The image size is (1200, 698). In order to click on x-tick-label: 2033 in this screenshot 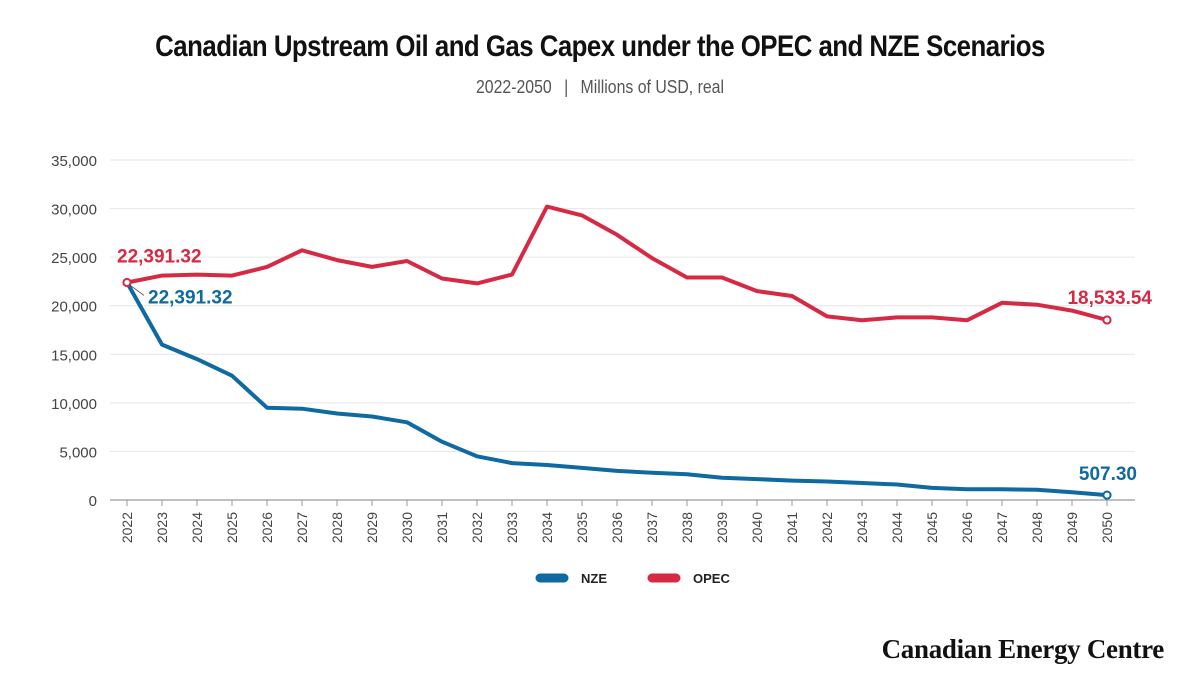, I will do `click(512, 527)`.